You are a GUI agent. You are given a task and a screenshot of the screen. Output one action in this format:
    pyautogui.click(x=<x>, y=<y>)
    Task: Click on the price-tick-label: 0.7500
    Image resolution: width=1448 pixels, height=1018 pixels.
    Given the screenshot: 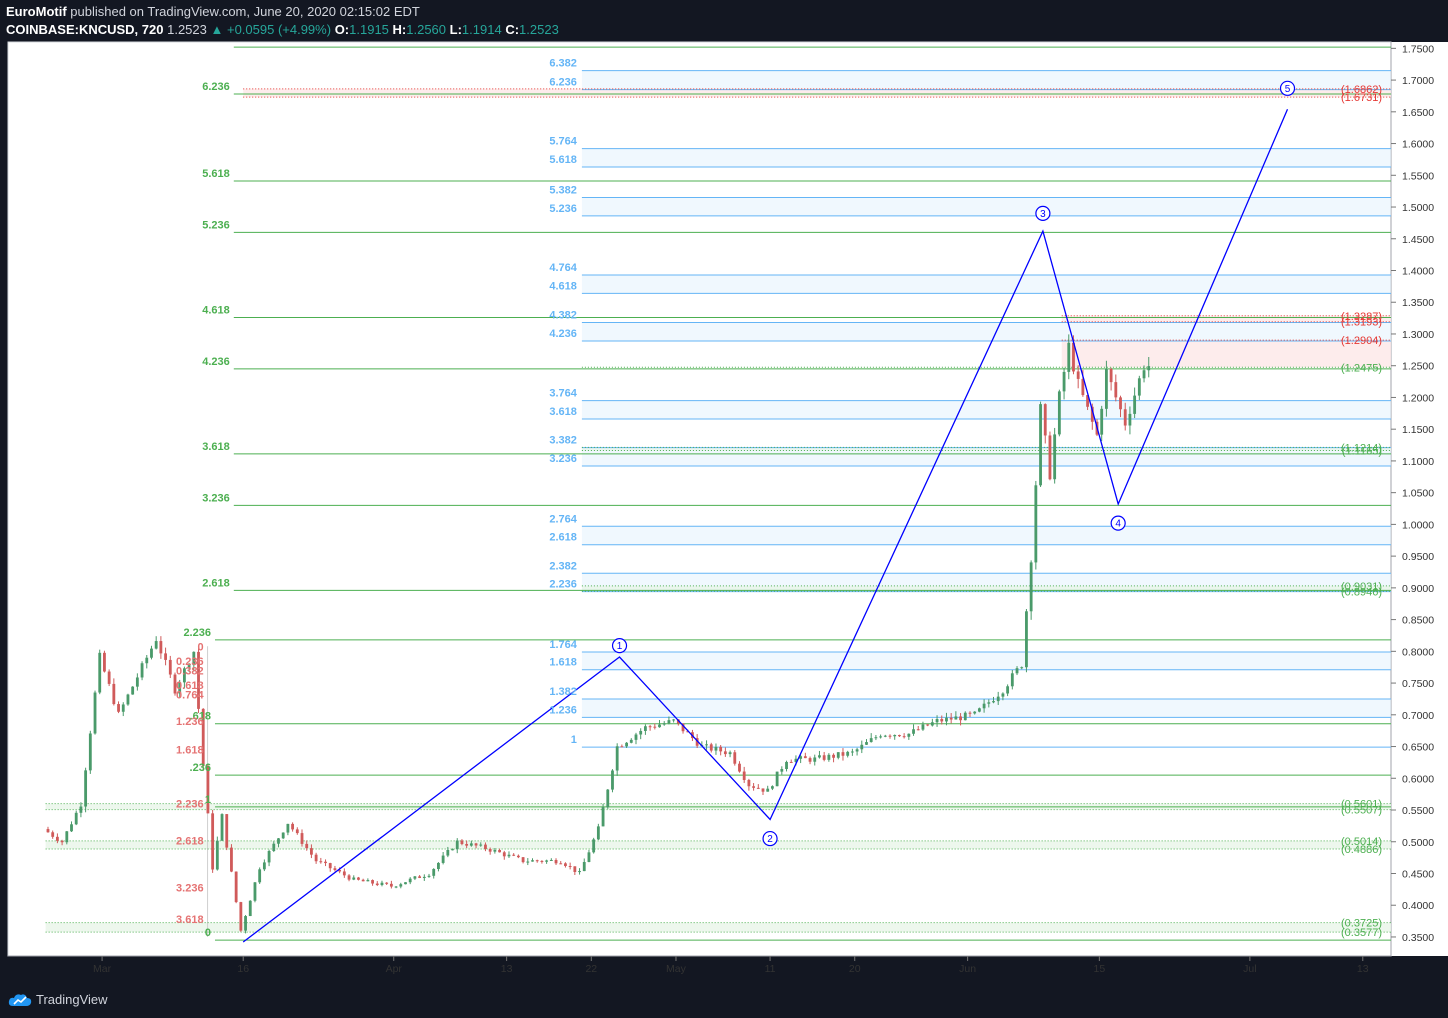 What is the action you would take?
    pyautogui.click(x=1418, y=684)
    